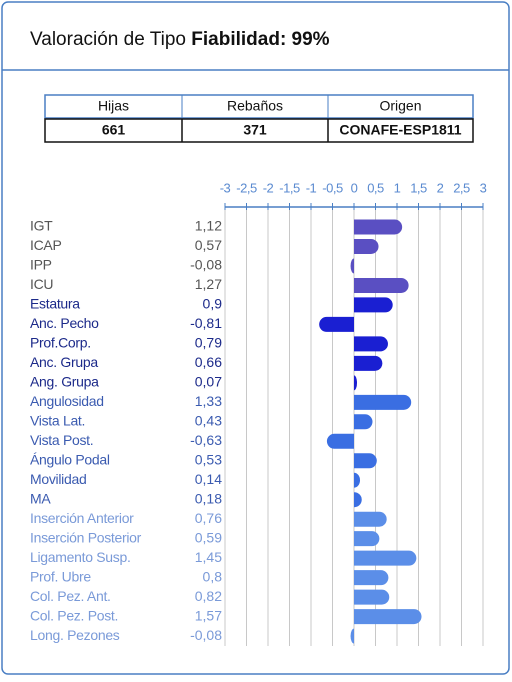 Image resolution: width=512 pixels, height=682 pixels. What do you see at coordinates (354, 187) in the screenshot?
I see `x-tick-label: 0` at bounding box center [354, 187].